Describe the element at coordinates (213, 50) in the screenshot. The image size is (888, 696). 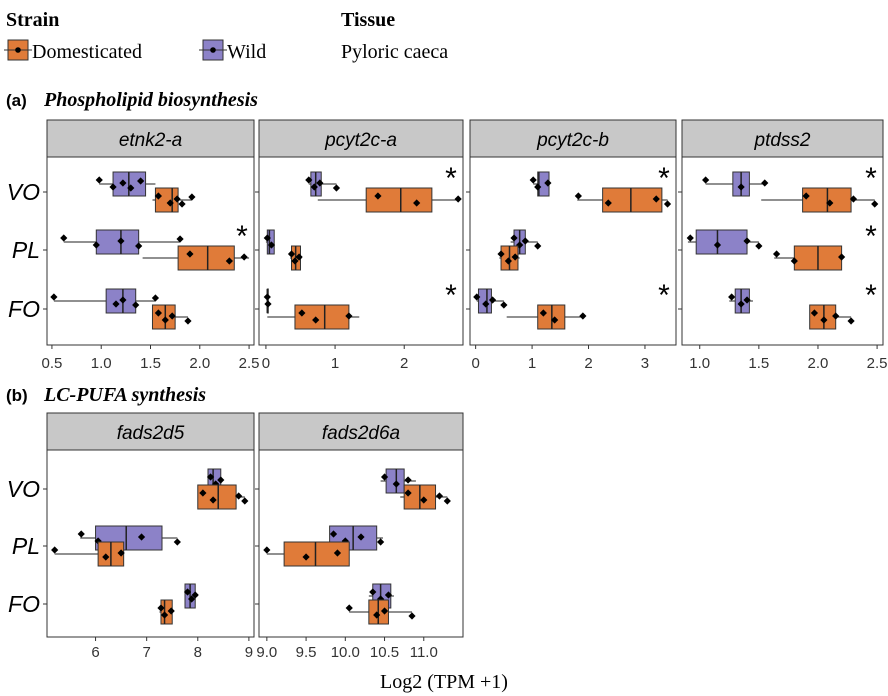
I see `legend-key-wild-point` at that location.